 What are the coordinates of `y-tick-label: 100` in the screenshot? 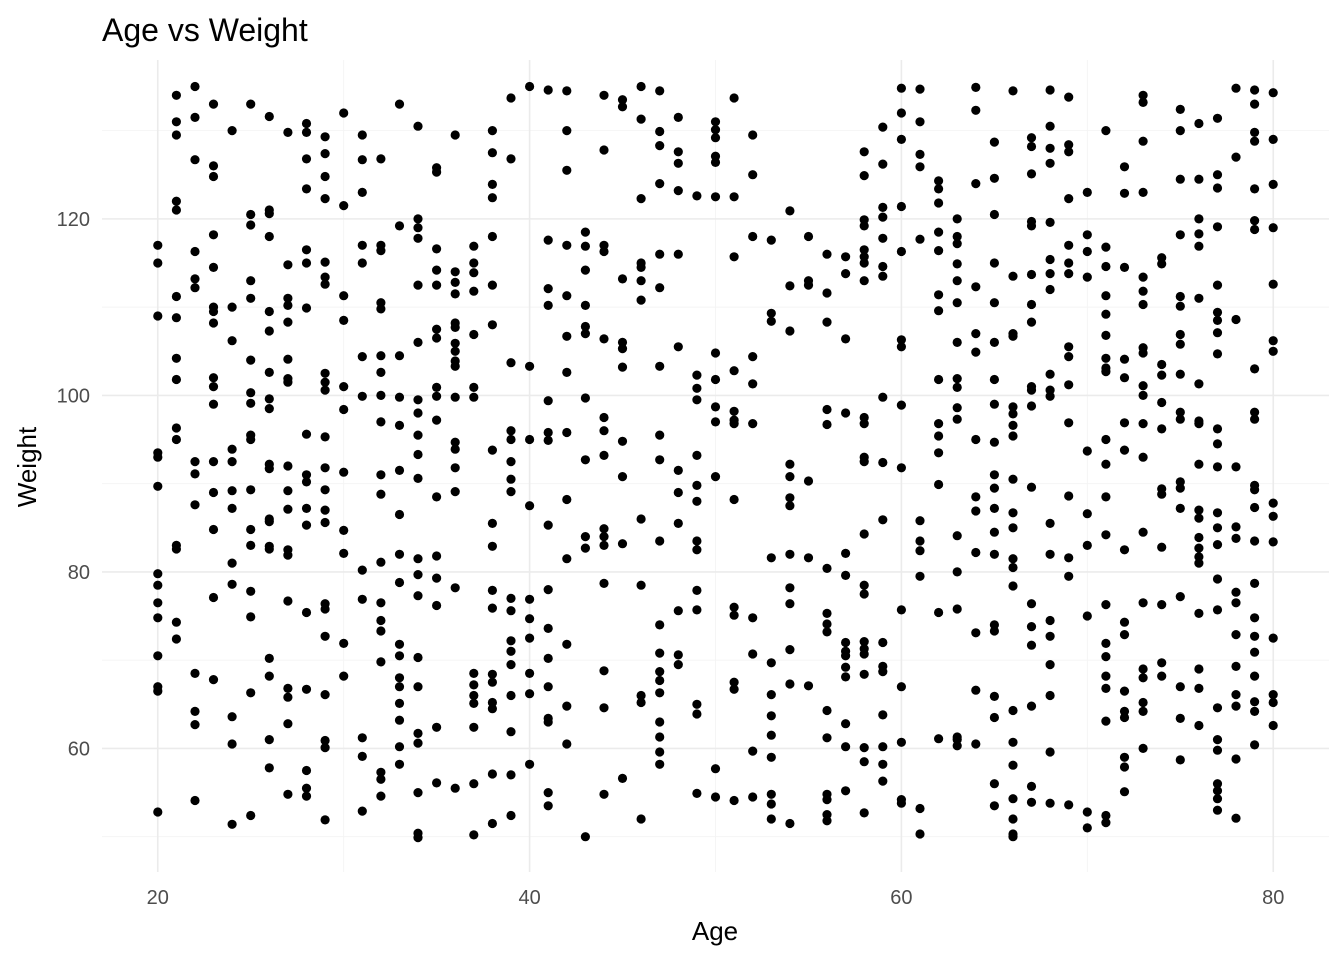 It's located at (73, 396).